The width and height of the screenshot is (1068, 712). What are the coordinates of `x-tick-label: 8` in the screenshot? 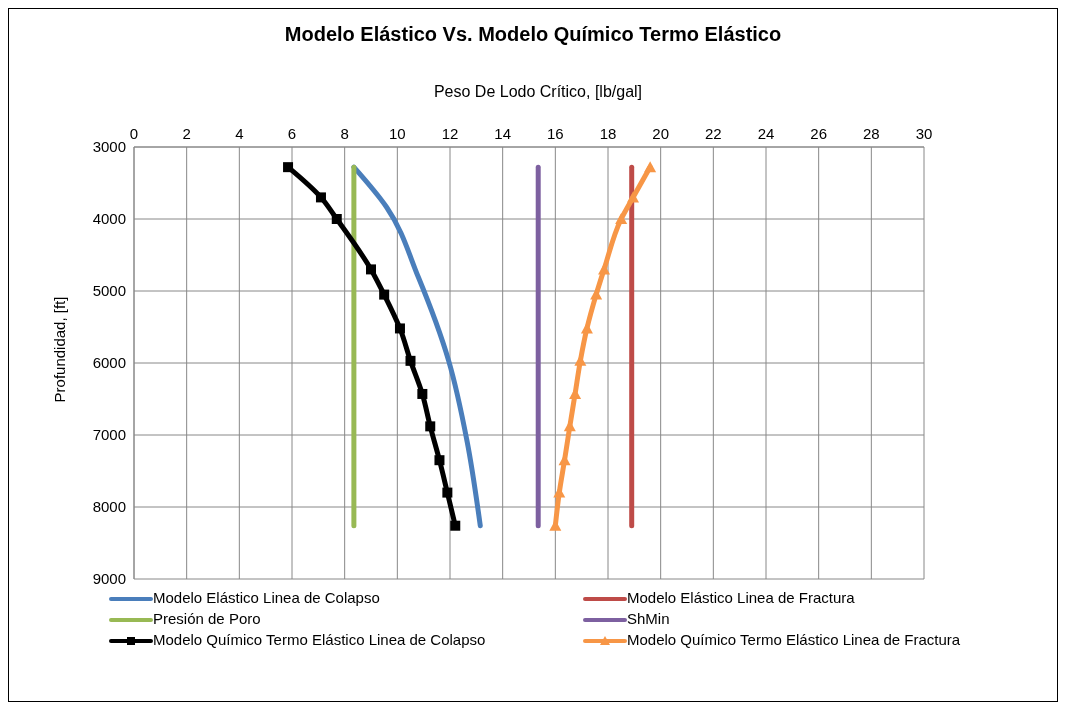 It's located at (344, 133).